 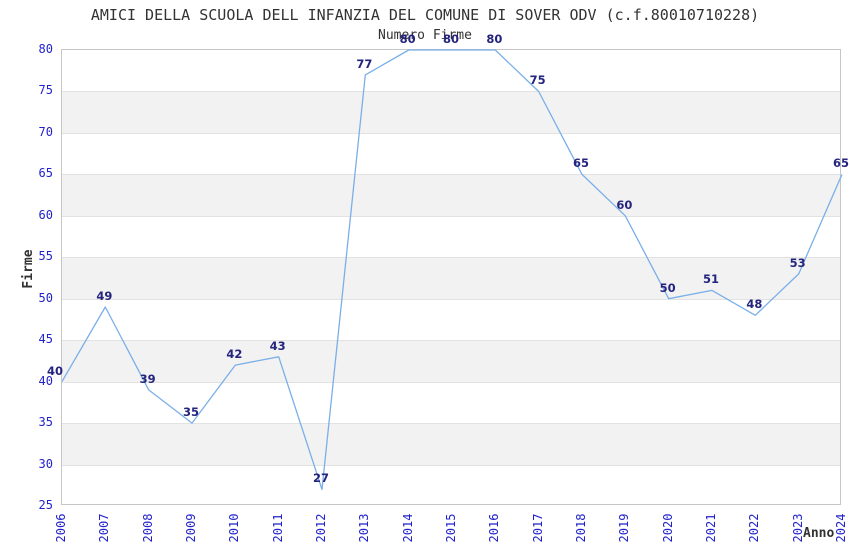 I want to click on x-tick-label: 2010, so click(x=234, y=528).